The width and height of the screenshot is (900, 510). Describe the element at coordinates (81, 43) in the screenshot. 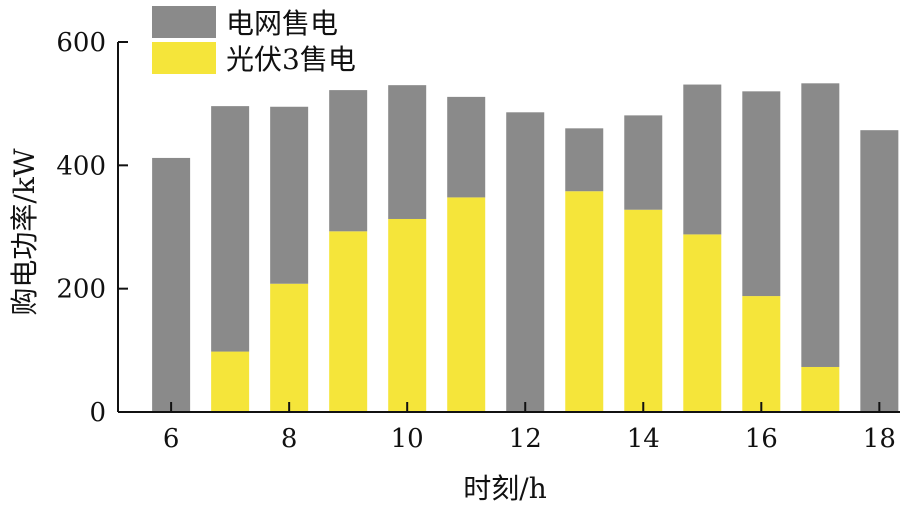

I see `y-tick-label: 600` at that location.